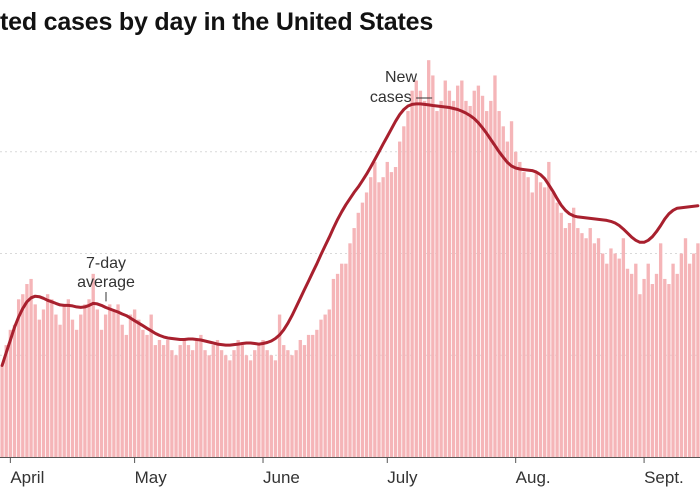 The width and height of the screenshot is (700, 500). I want to click on x-tick-label-1: May, so click(151, 477).